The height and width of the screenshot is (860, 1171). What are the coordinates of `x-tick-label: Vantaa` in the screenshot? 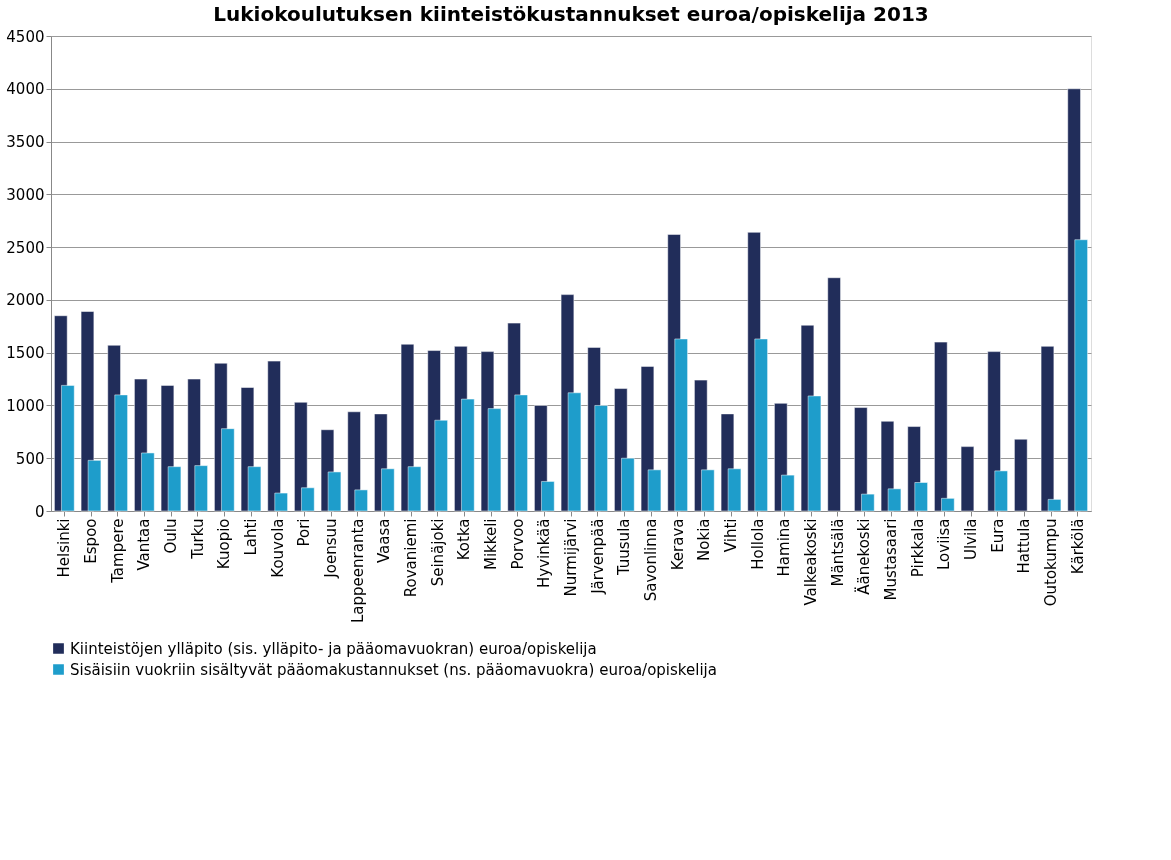 It's located at (144, 544).